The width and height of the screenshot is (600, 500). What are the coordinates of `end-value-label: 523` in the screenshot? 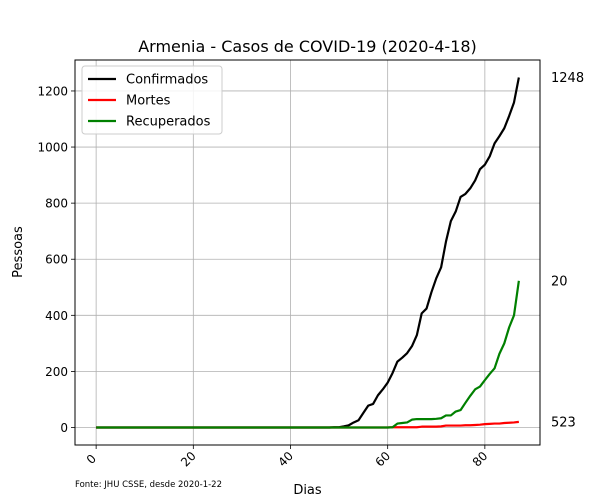 It's located at (563, 422).